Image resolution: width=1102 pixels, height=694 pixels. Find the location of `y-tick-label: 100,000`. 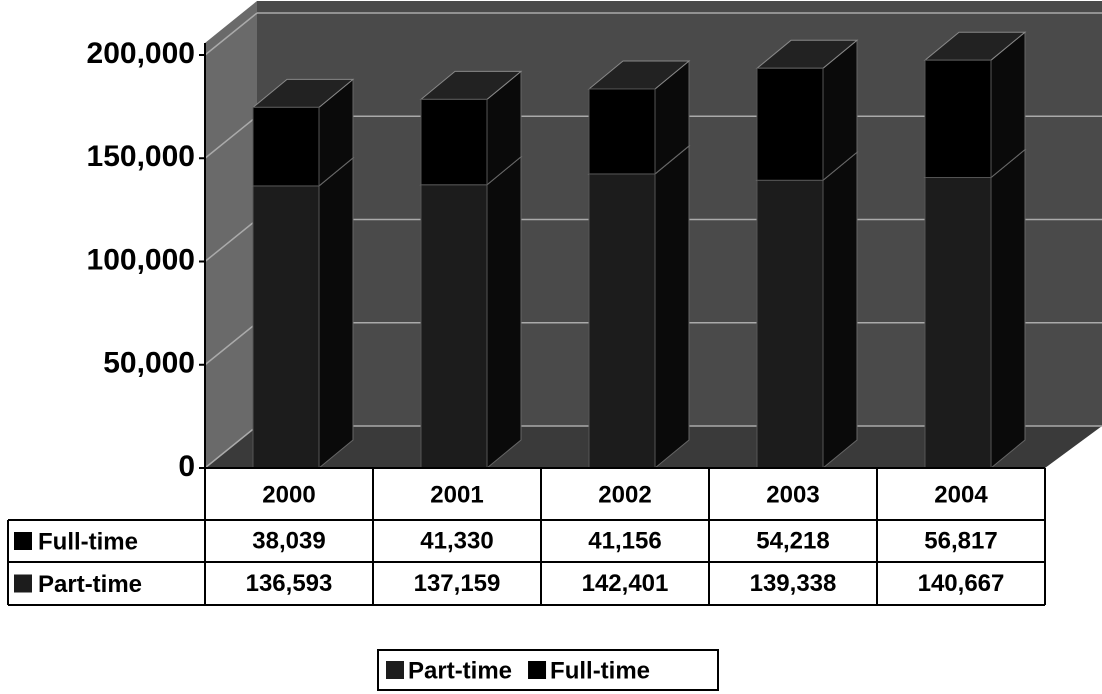

y-tick-label: 100,000 is located at coordinates (141, 259).